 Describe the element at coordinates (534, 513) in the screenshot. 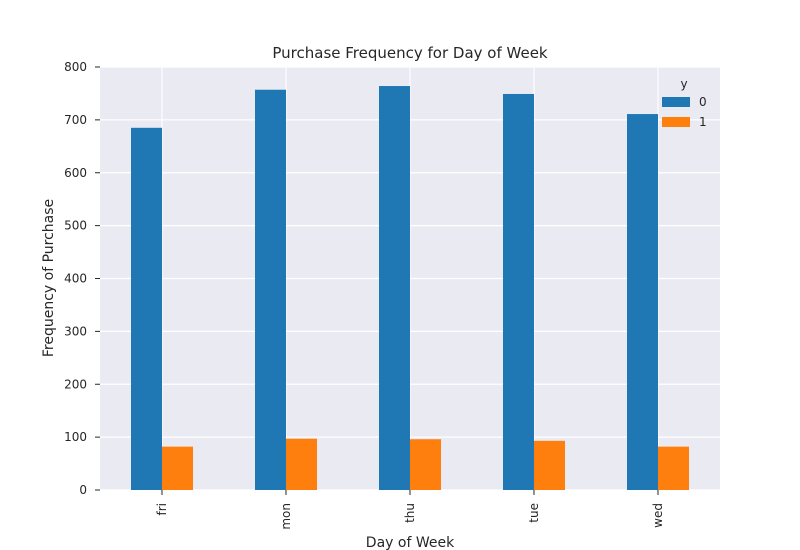

I see `x-tick-label: tue` at that location.